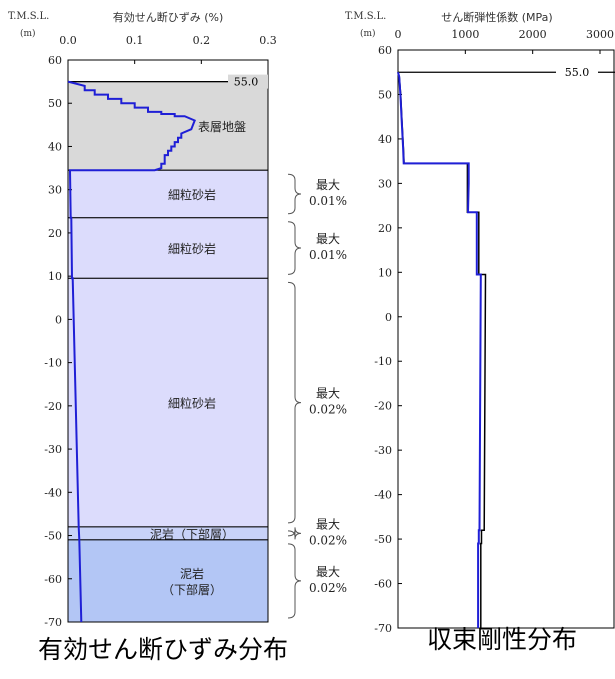 The width and height of the screenshot is (615, 679). What do you see at coordinates (465, 34) in the screenshot?
I see `x-tick-label: 1000` at bounding box center [465, 34].